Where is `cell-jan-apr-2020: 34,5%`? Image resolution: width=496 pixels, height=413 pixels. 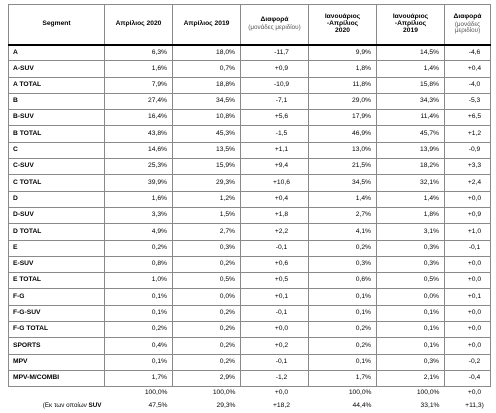
cell-jan-apr-2020: 34,5% is located at coordinates (342, 183).